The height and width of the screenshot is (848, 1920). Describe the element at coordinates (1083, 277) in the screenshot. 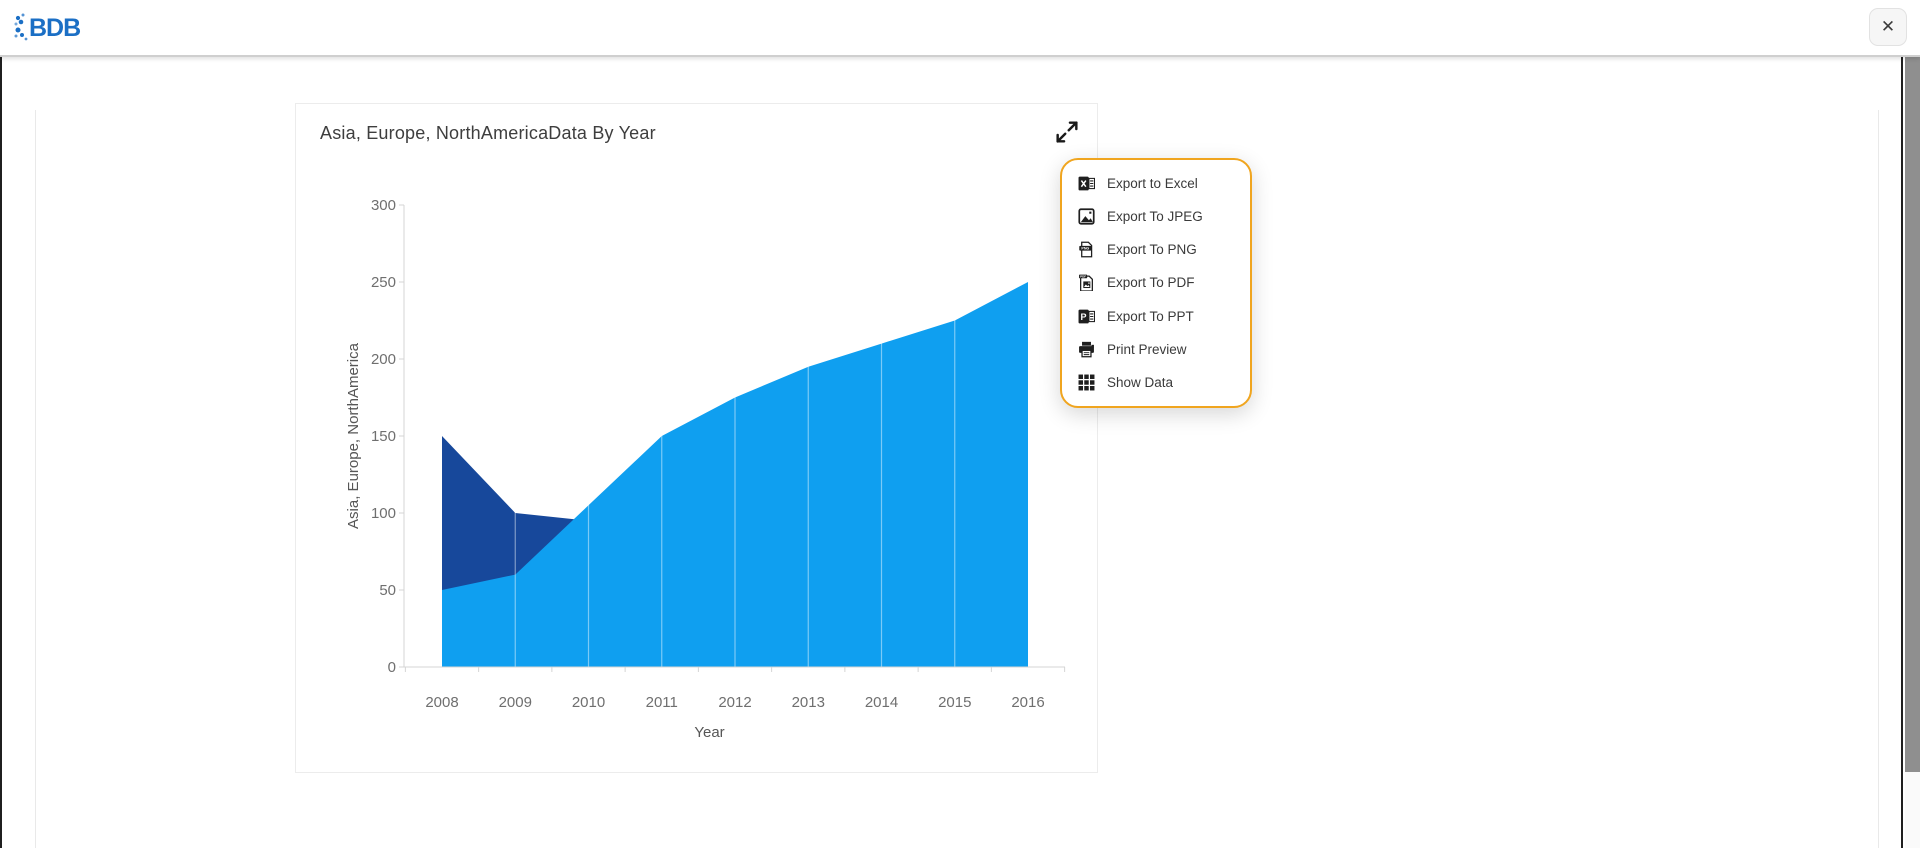

I see `svg-text: PDF` at that location.